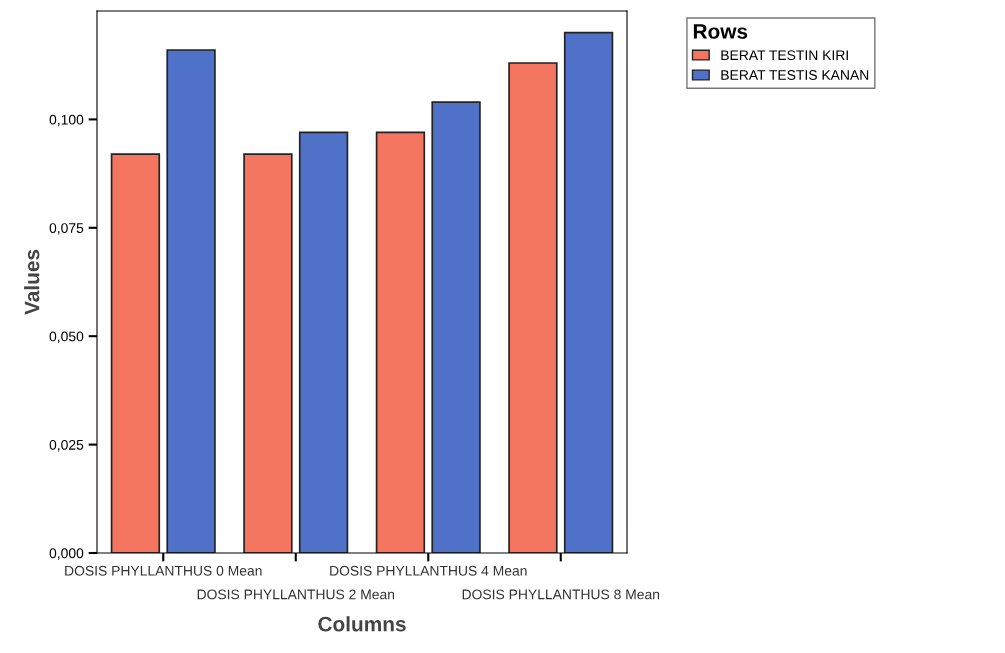 The width and height of the screenshot is (1005, 653). Describe the element at coordinates (66, 445) in the screenshot. I see `y-tick-label: 0,025` at that location.